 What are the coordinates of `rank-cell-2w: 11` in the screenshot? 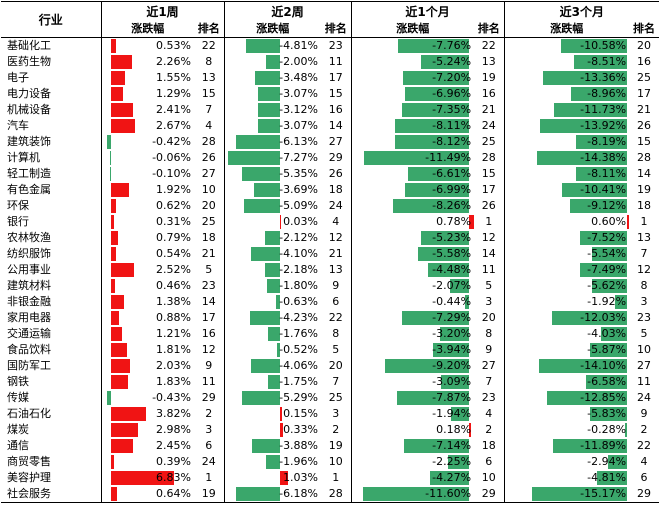 It's located at (336, 62).